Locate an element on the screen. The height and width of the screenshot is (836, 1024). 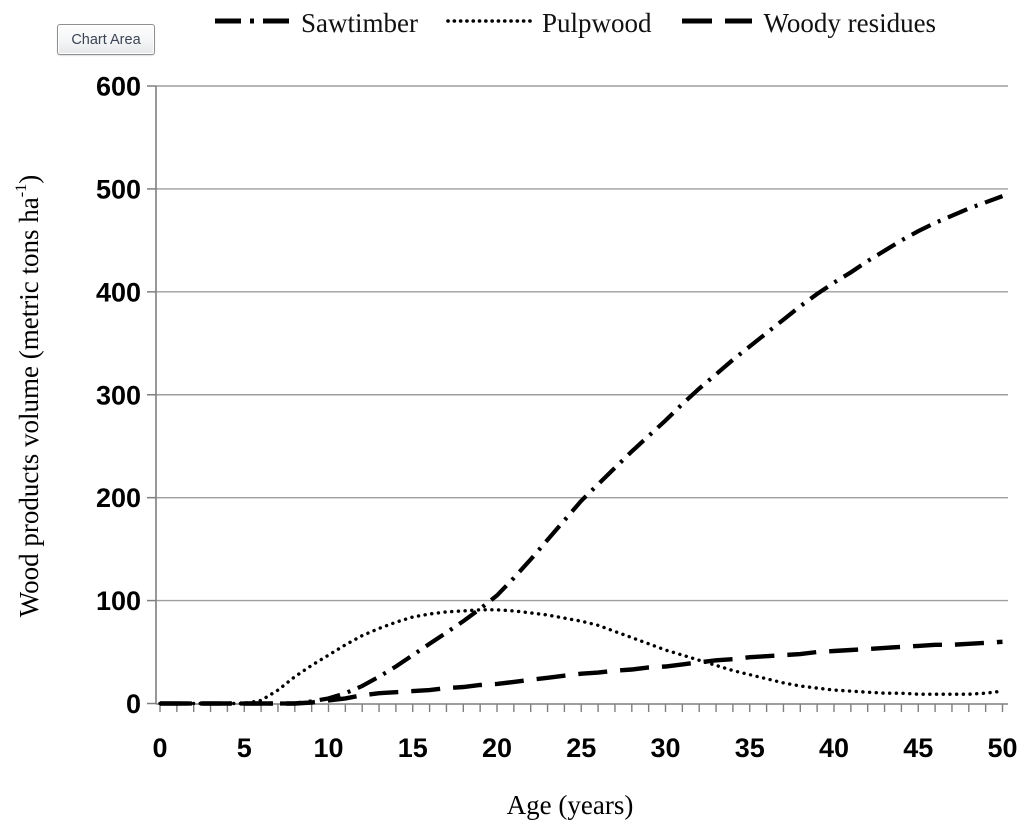
woody-residues-line-sample-icon is located at coordinates (717, 23).